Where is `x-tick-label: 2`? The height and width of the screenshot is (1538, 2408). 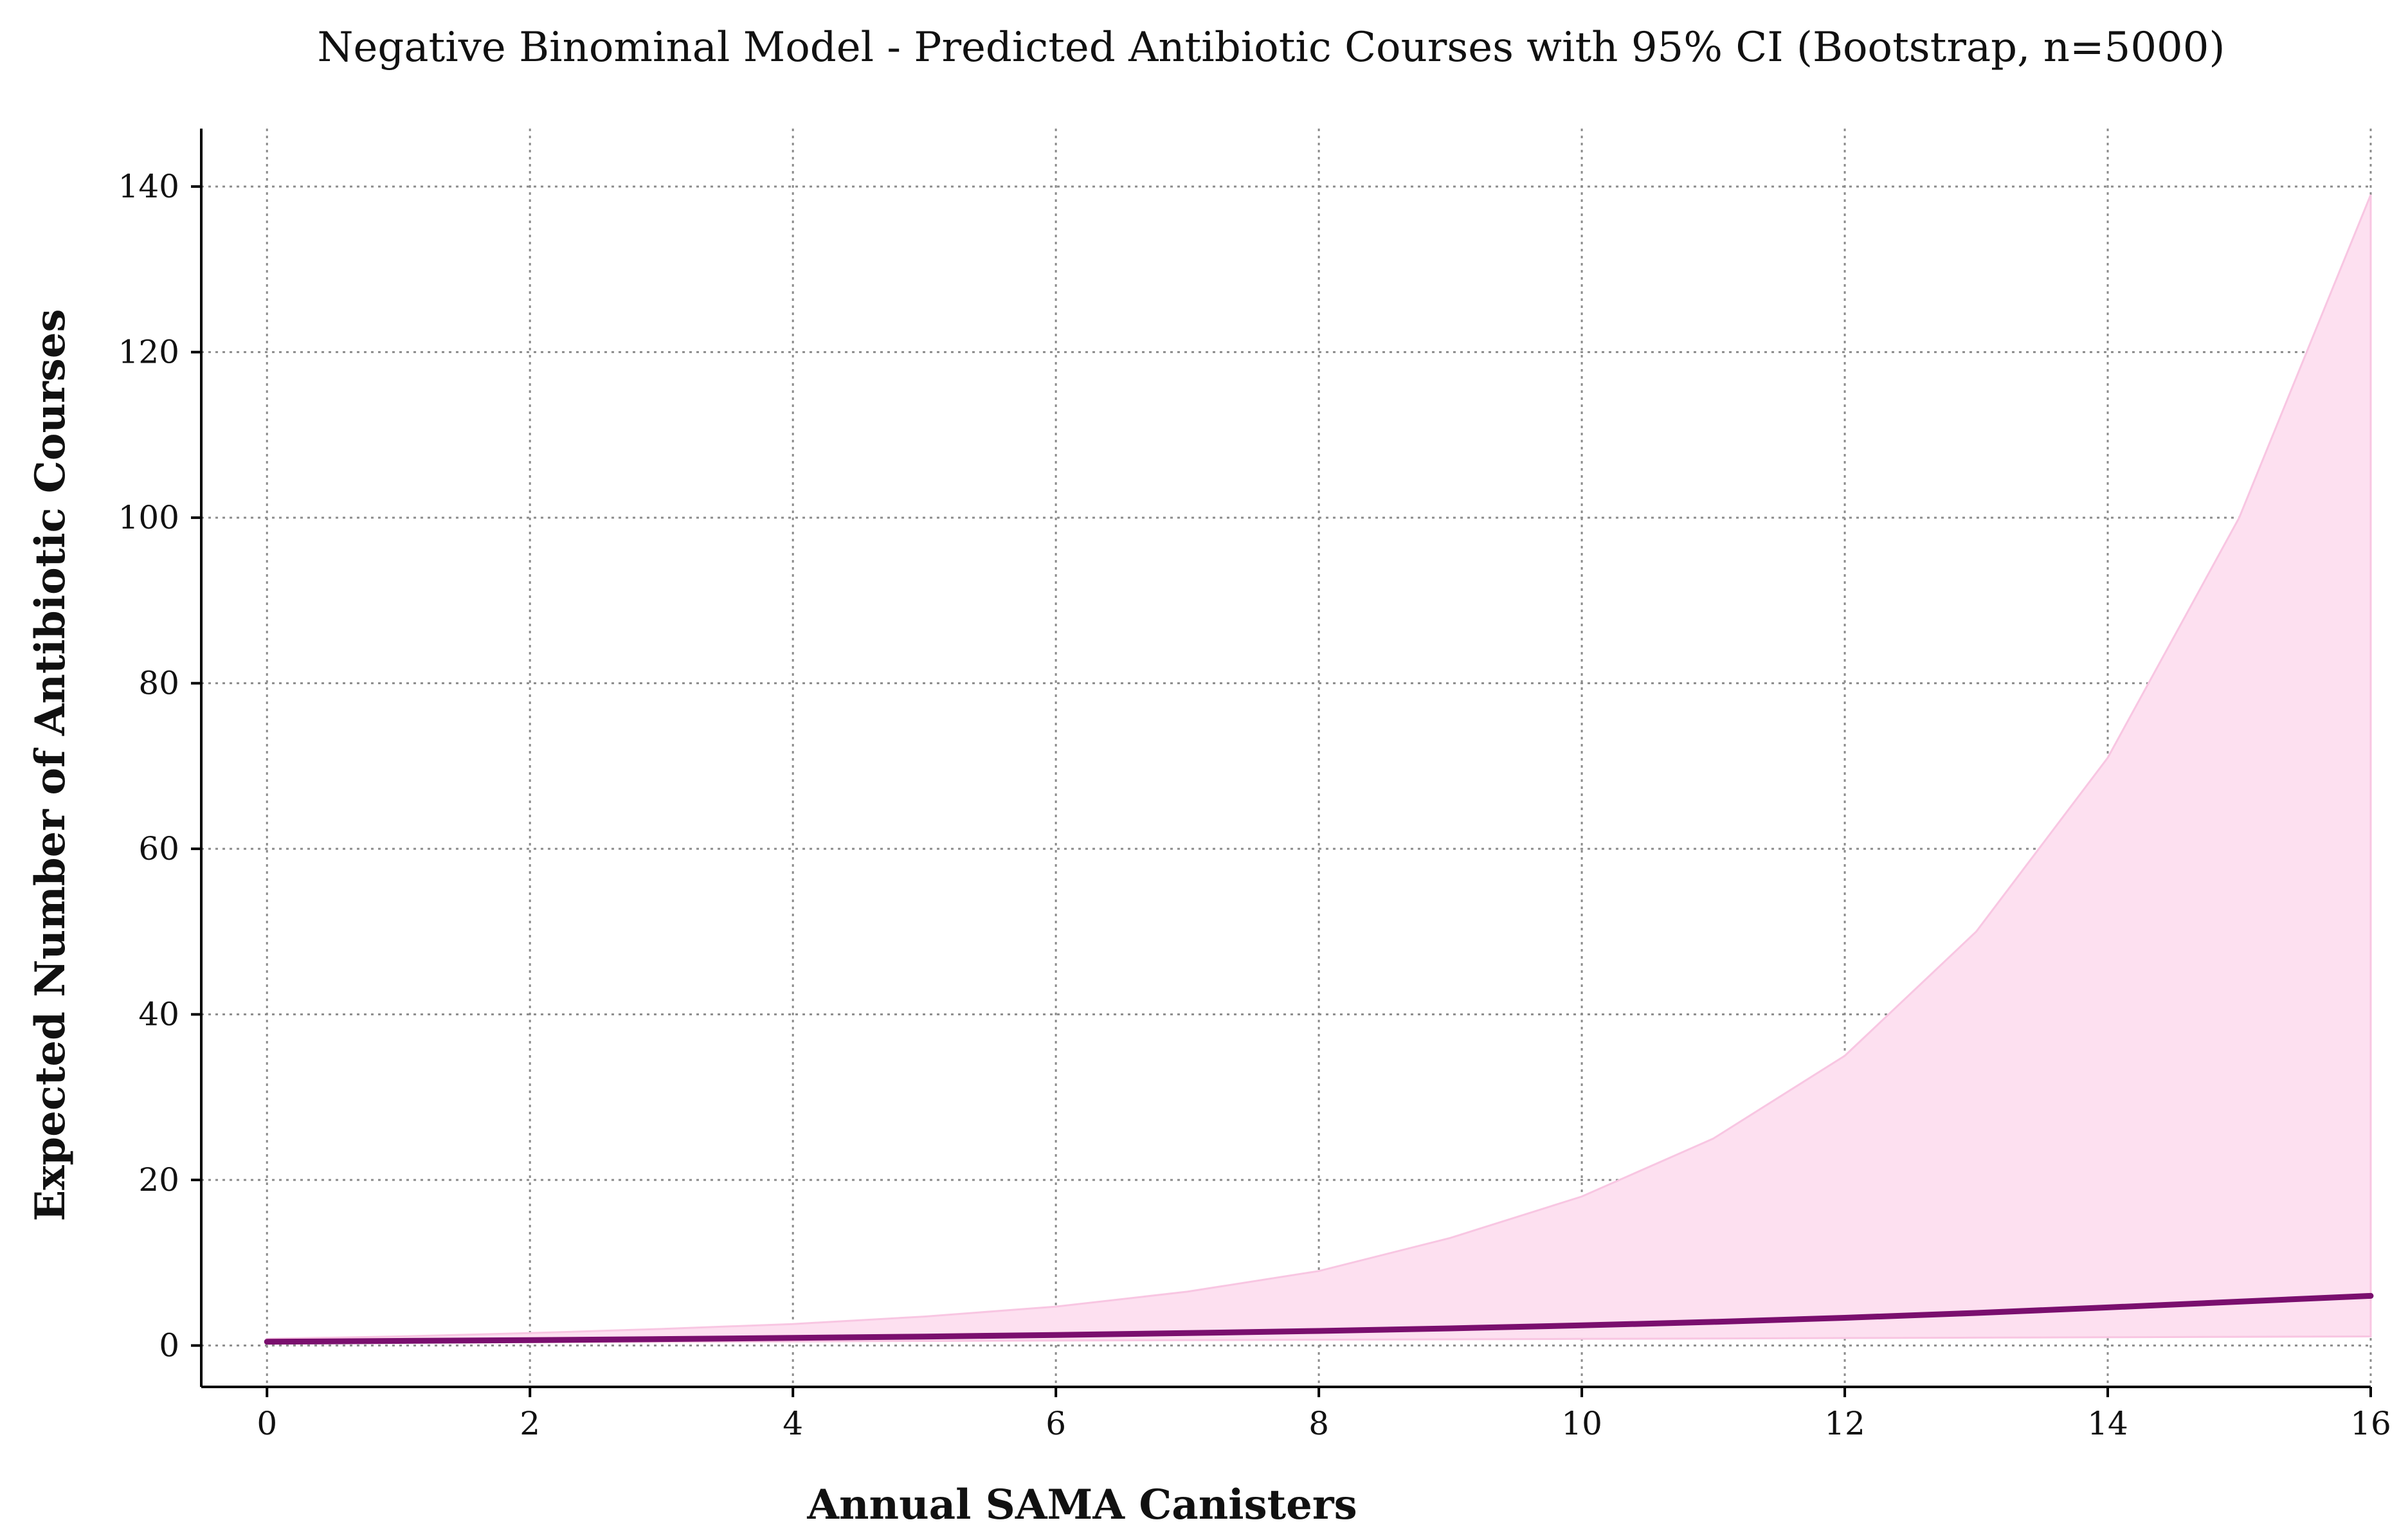 x-tick-label: 2 is located at coordinates (530, 1423).